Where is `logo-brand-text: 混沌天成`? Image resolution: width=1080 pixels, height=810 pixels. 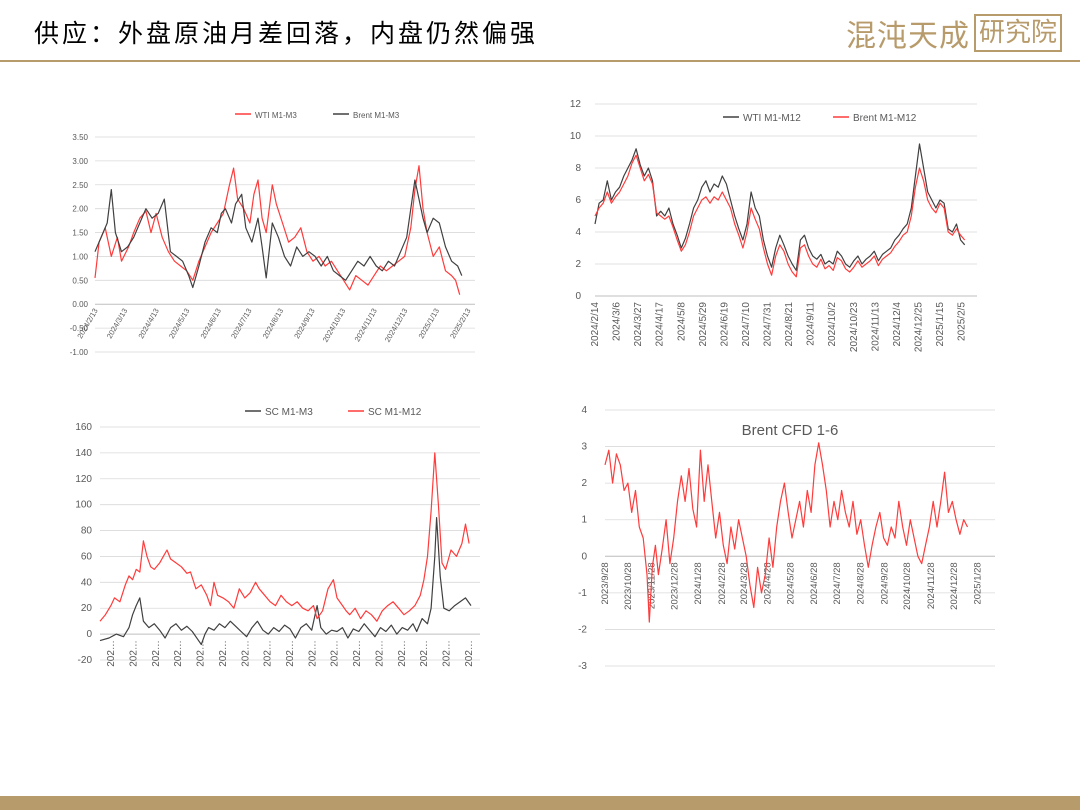
logo-brand-text: 混沌天成 is located at coordinates (908, 36).